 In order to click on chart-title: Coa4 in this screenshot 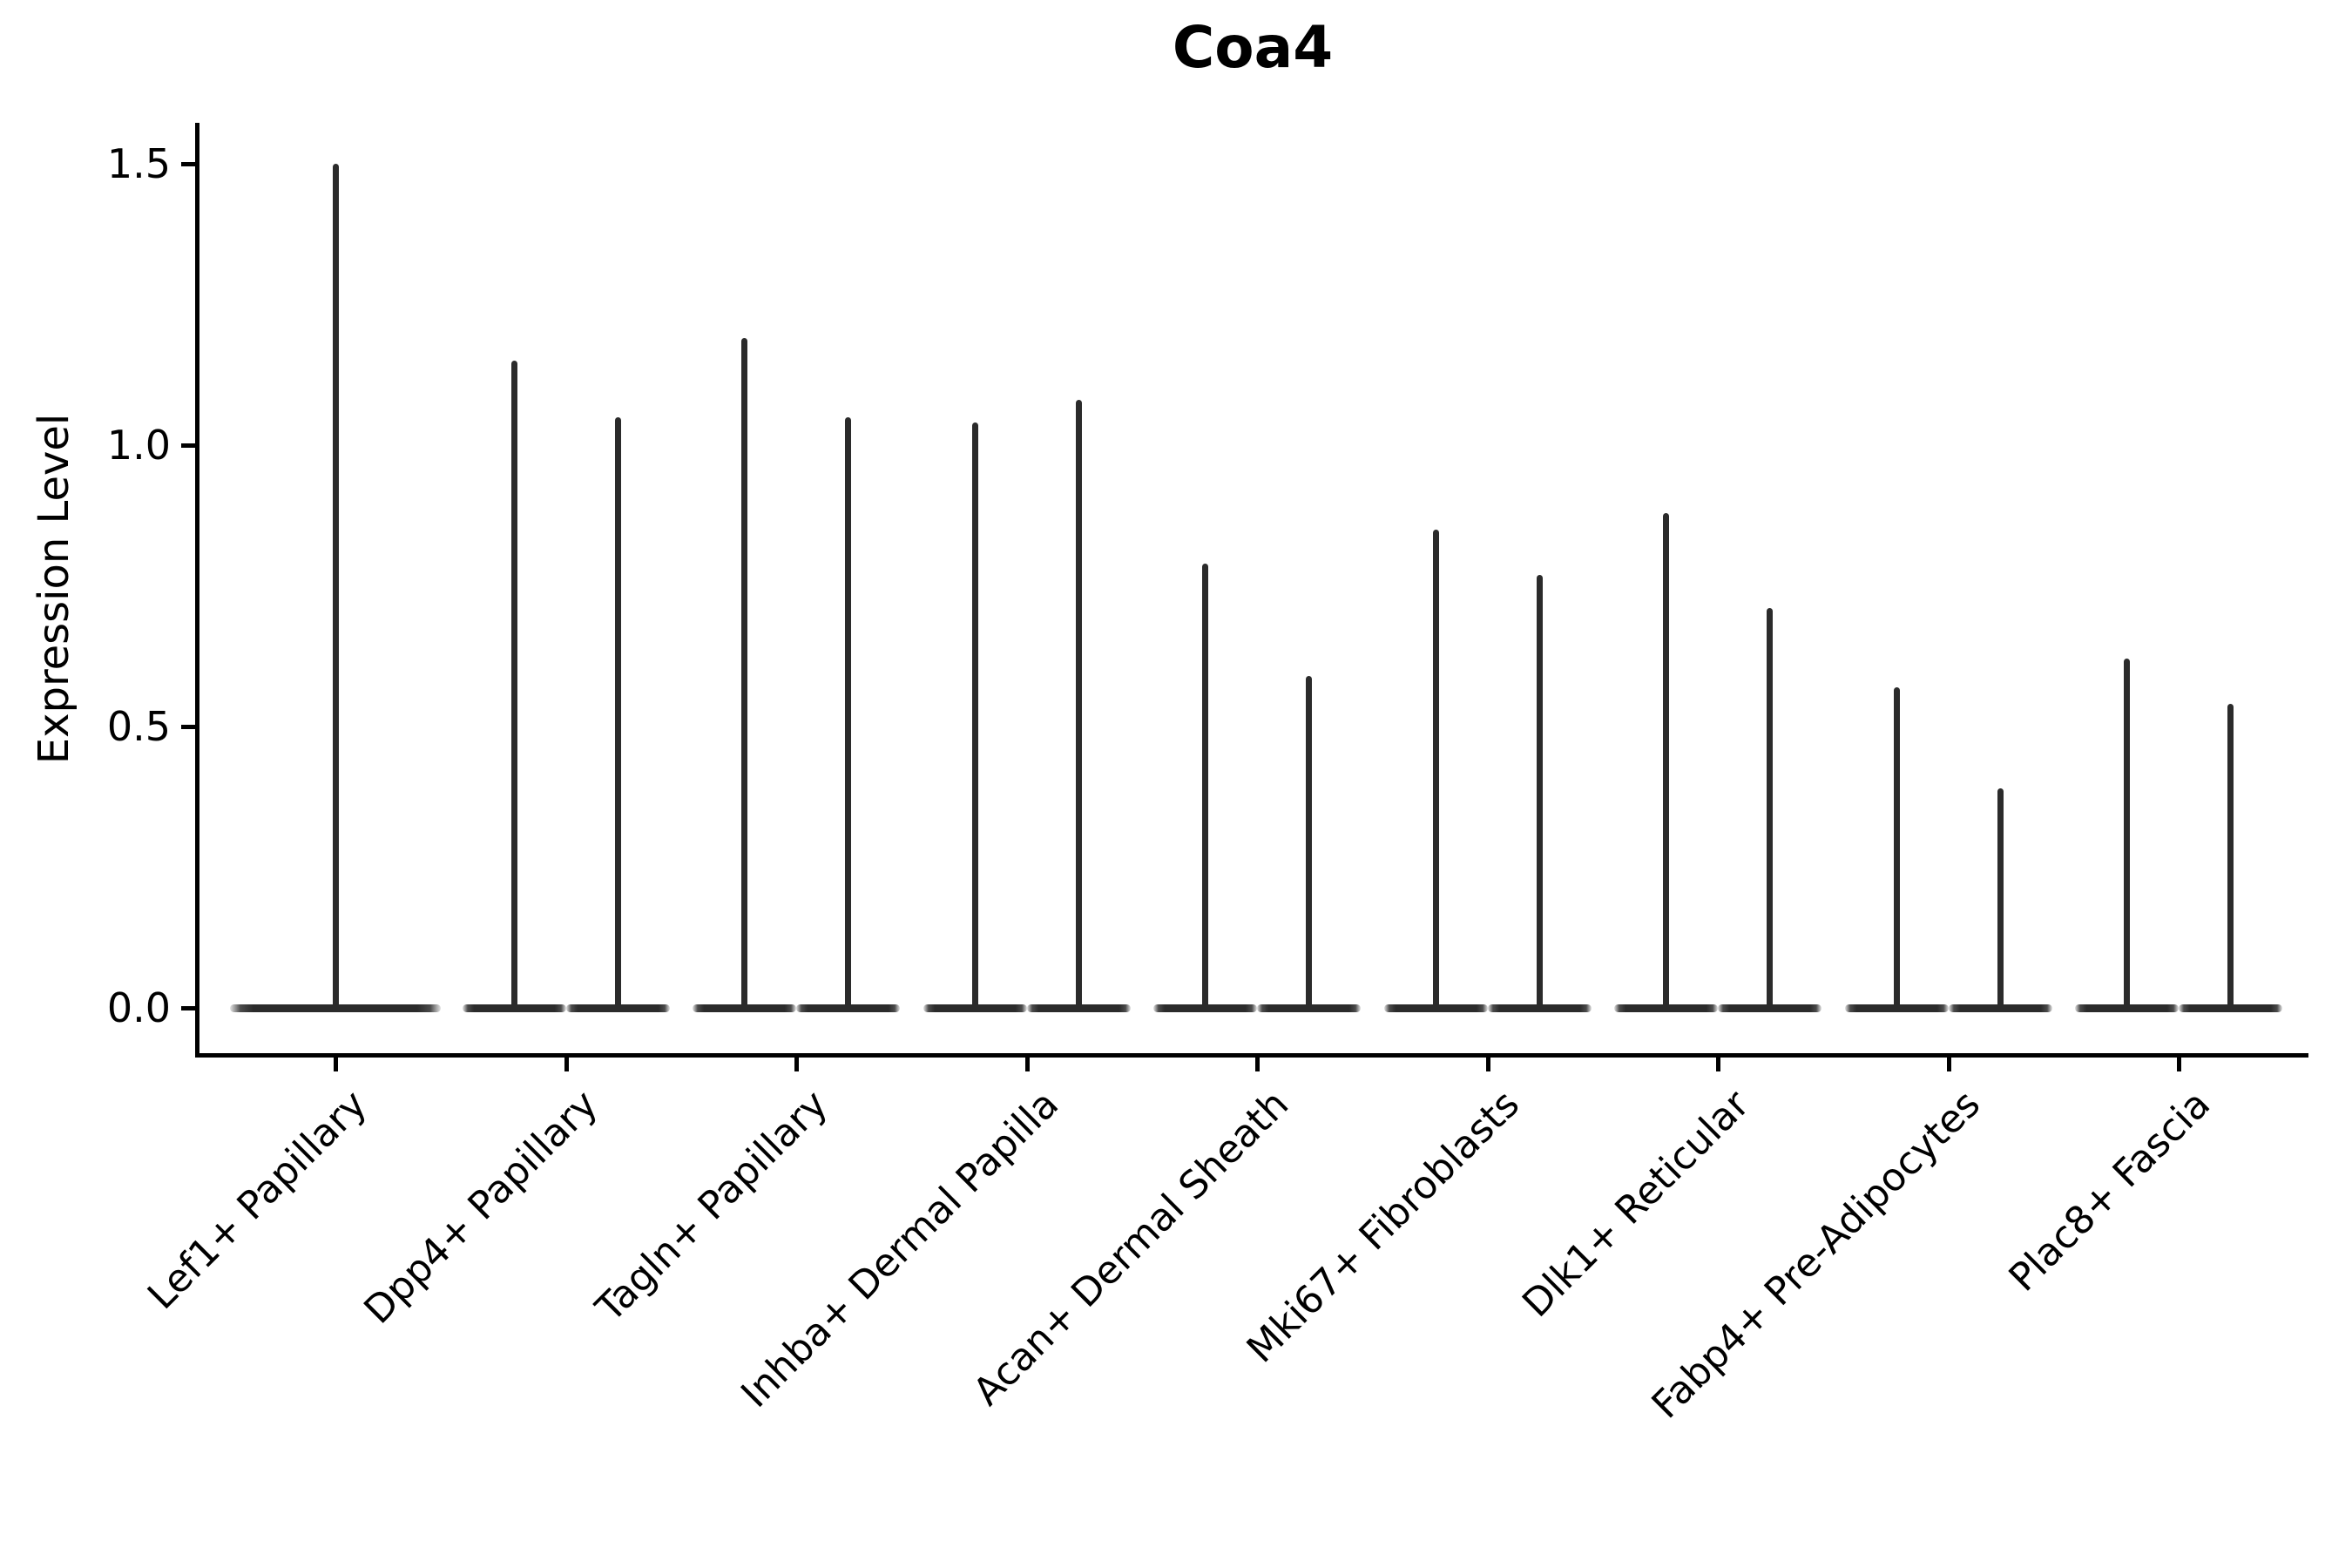, I will do `click(1253, 48)`.